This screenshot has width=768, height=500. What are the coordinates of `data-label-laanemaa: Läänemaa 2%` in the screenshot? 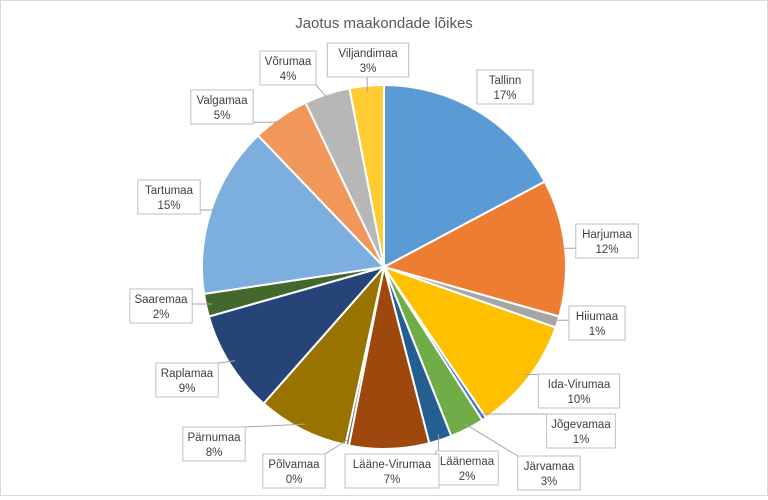 It's located at (467, 468).